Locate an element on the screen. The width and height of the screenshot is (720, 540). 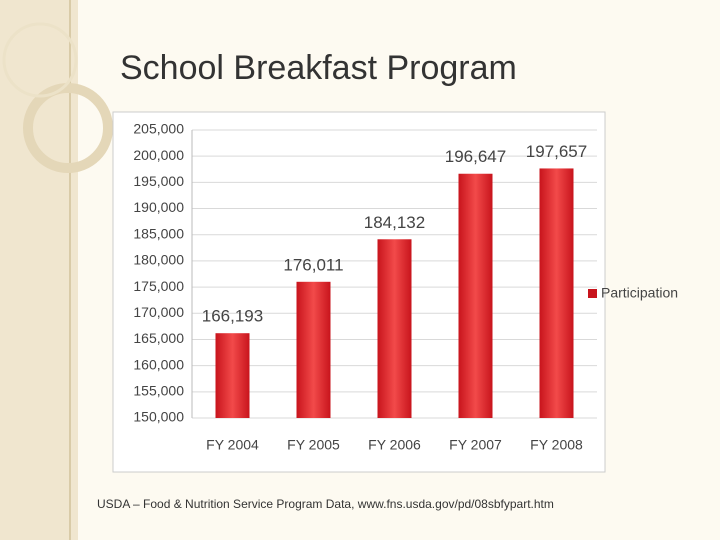
value-label: 184,132 is located at coordinates (394, 222).